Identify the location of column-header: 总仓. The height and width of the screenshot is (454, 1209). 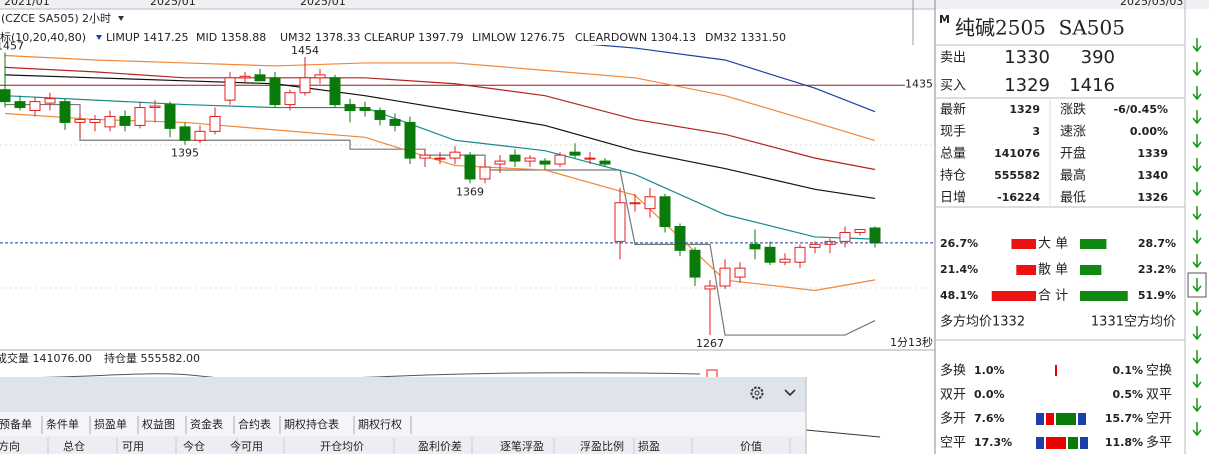
(74, 446).